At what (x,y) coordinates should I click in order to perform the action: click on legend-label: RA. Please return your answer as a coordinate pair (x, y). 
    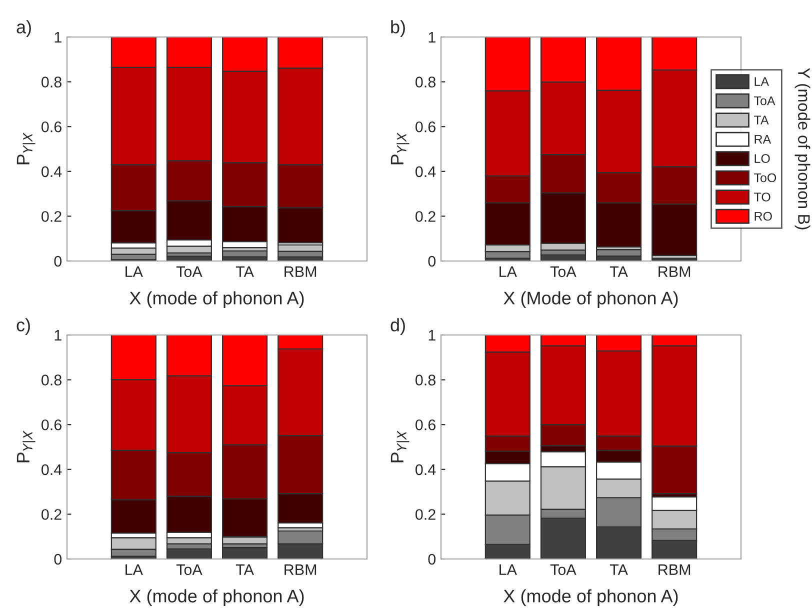
    Looking at the image, I should click on (763, 139).